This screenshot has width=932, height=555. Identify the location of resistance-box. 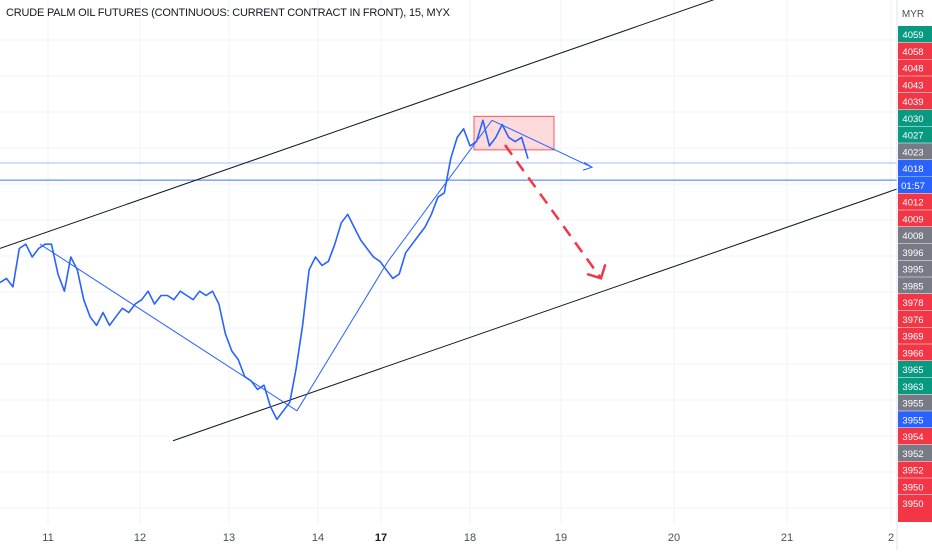
(514, 133).